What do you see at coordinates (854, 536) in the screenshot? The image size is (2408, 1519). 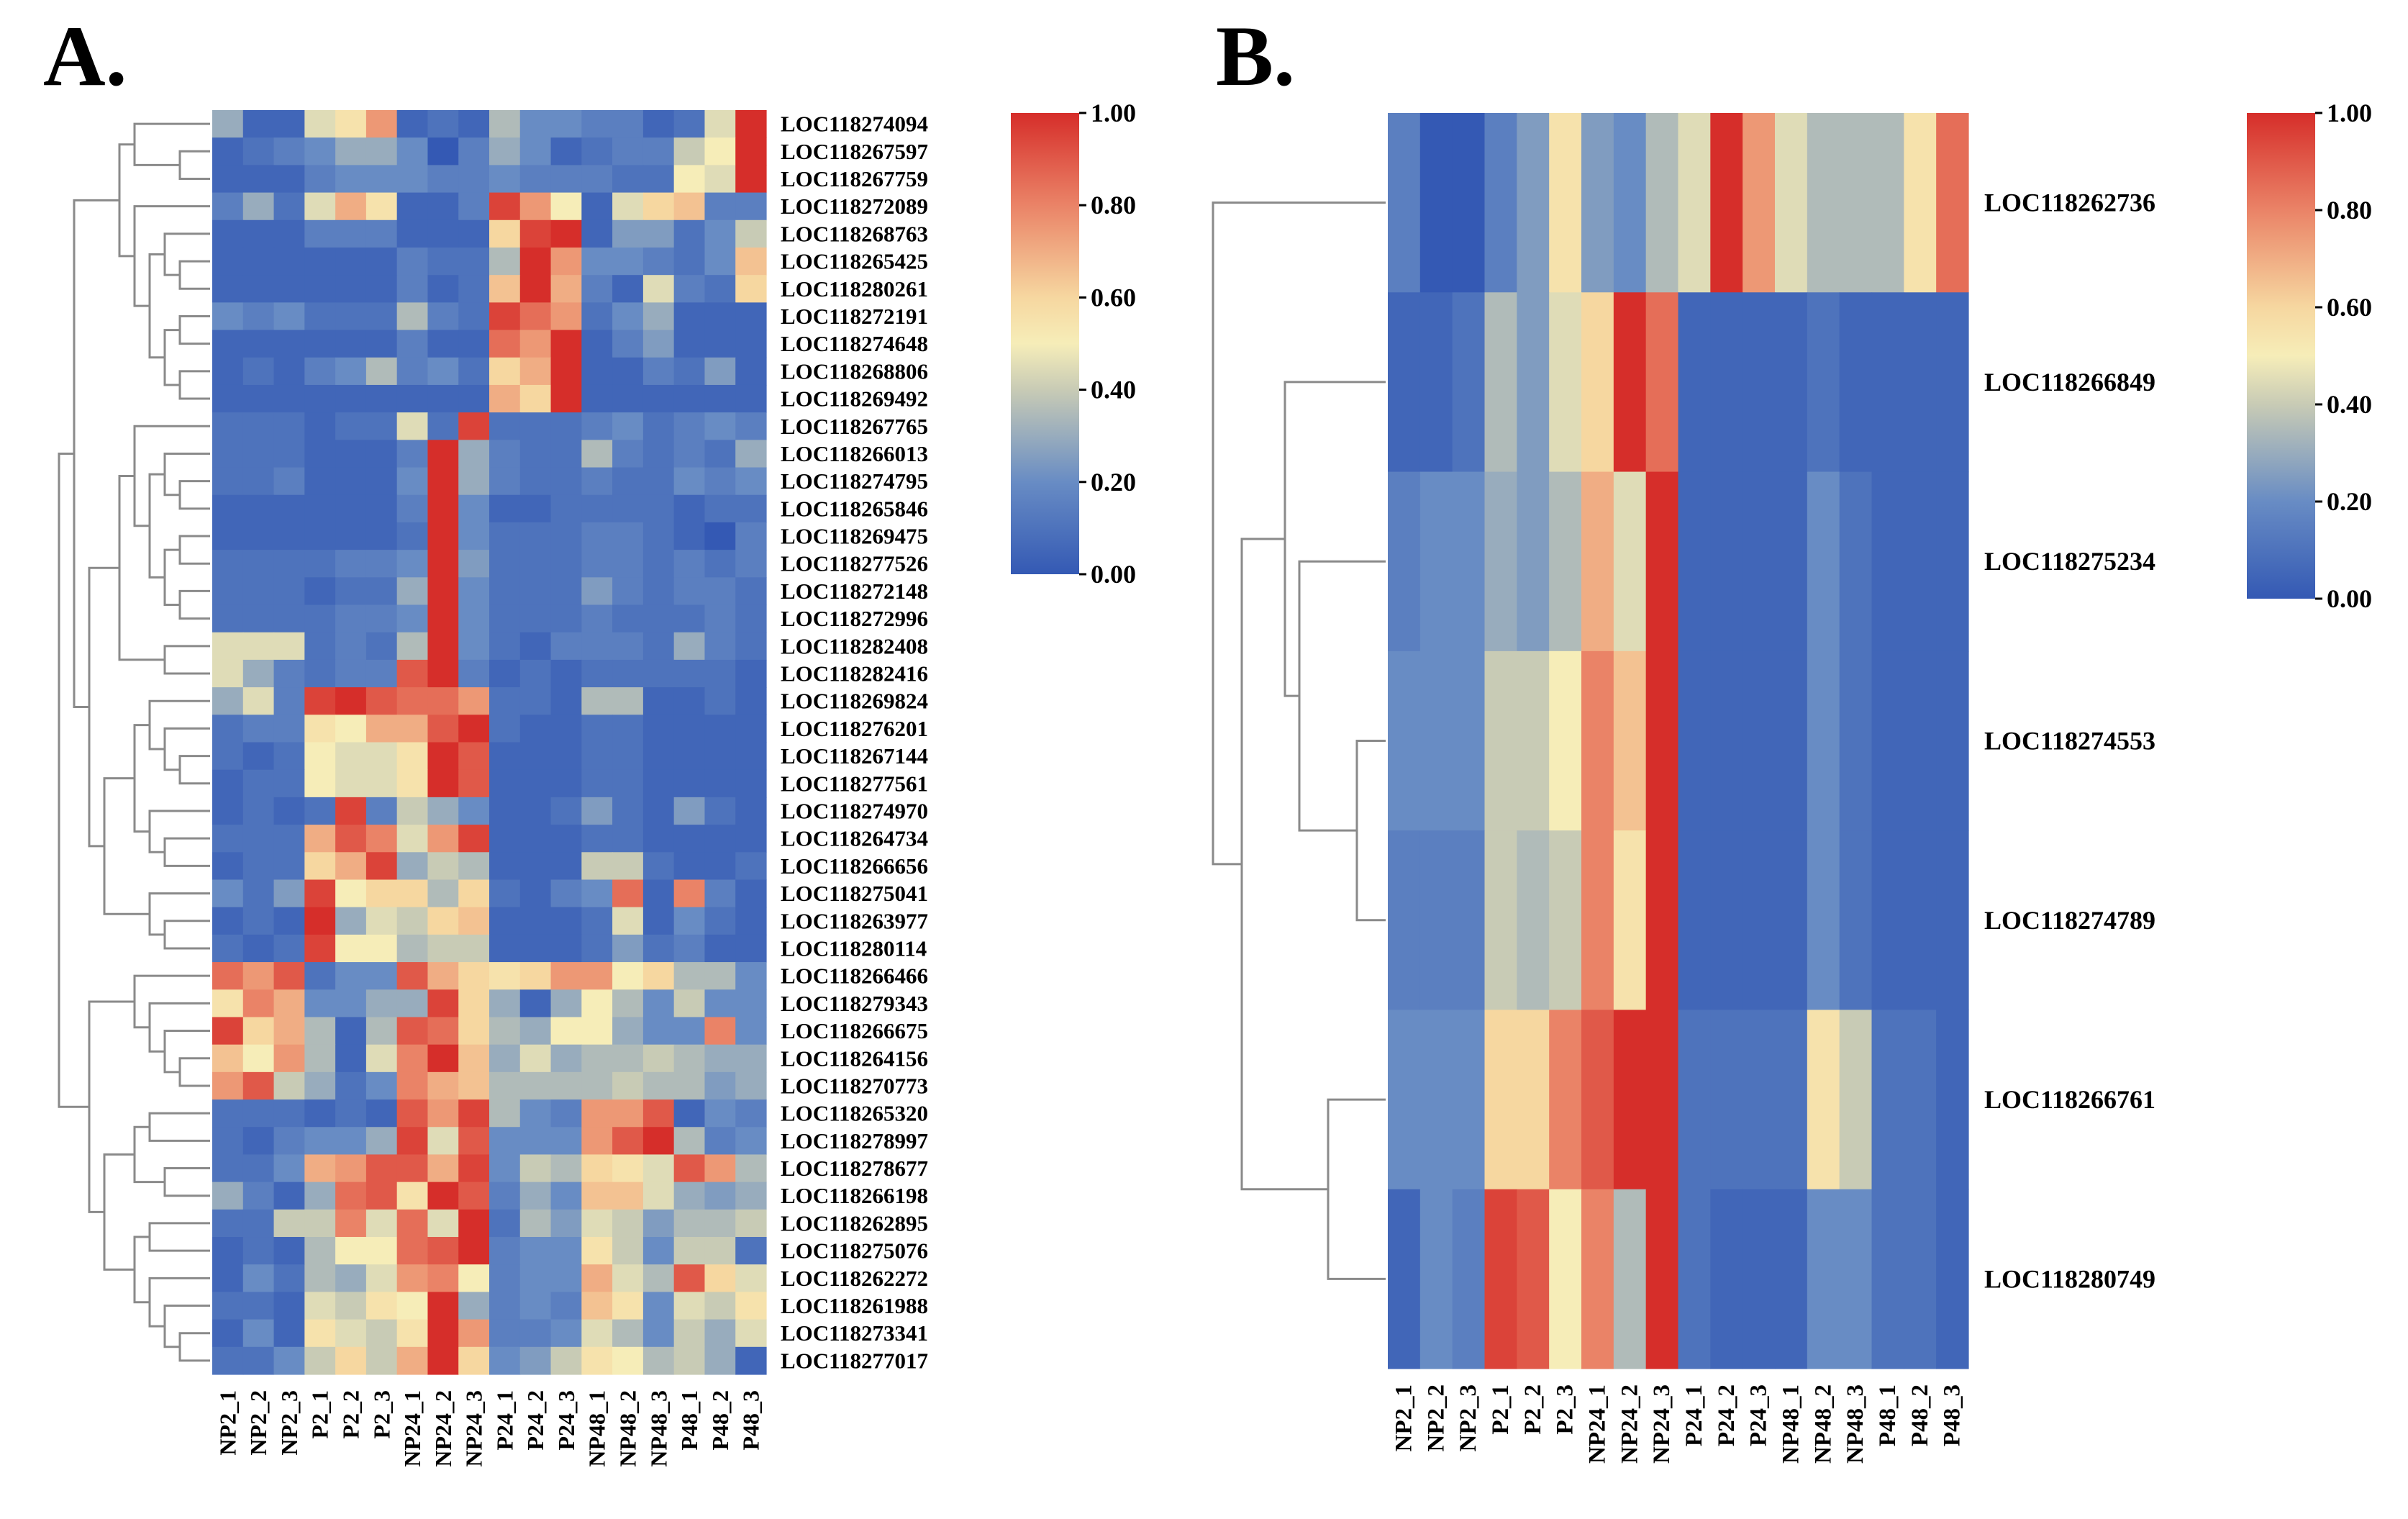 I see `row-label: LOC118269475` at bounding box center [854, 536].